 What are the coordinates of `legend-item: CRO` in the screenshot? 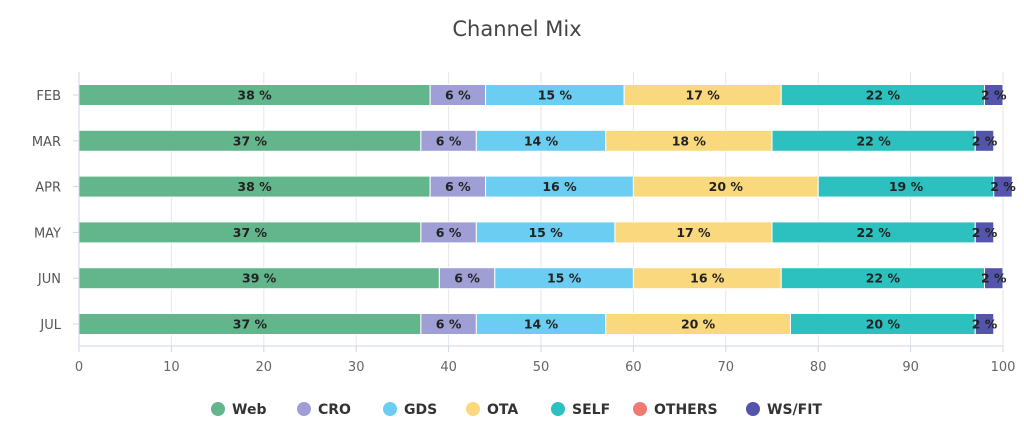 It's located at (324, 410).